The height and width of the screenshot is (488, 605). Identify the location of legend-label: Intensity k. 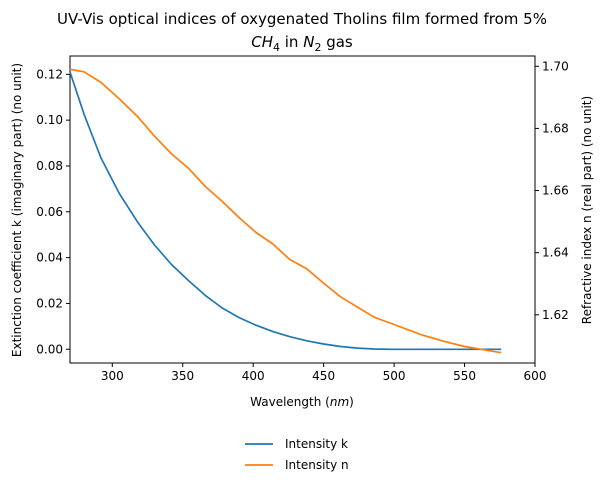
(316, 444).